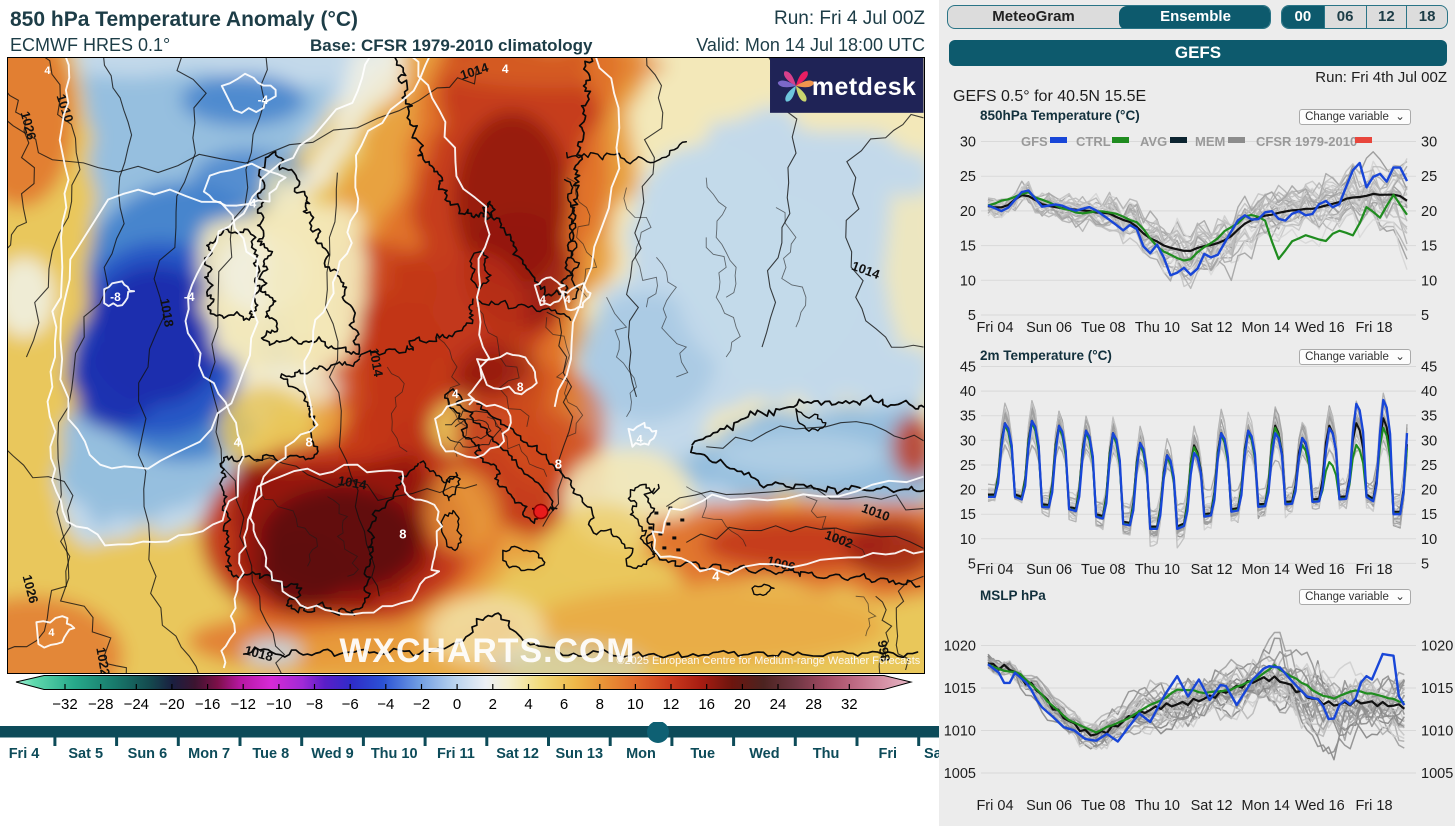 The image size is (1455, 826). Describe the element at coordinates (314, 704) in the screenshot. I see `svg-text: −8` at that location.